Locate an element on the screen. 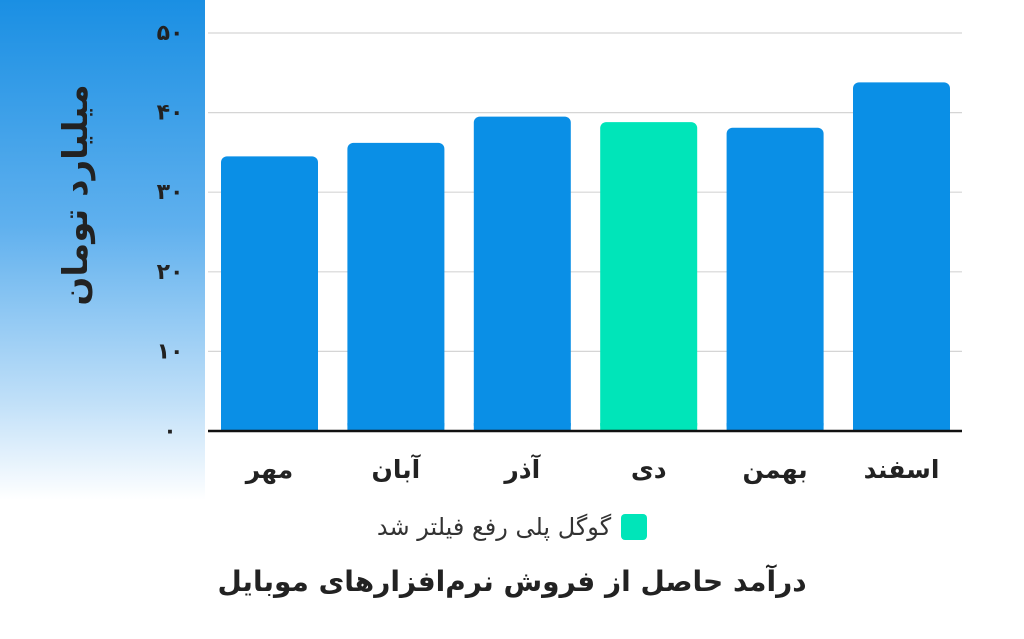 Image resolution: width=1024 pixels, height=639 pixels. x-tick-labels: مهر آبان آذر دی بهمن اسفند is located at coordinates (592, 469).